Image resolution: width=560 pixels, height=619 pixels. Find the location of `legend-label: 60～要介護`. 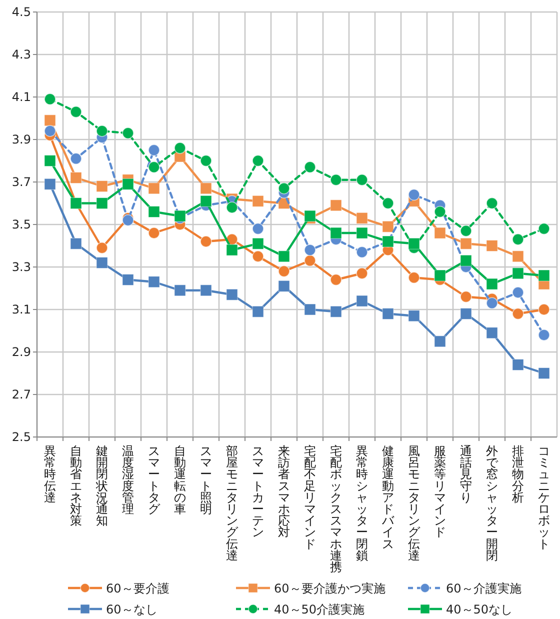

legend-label: 60～要介護 is located at coordinates (138, 589).